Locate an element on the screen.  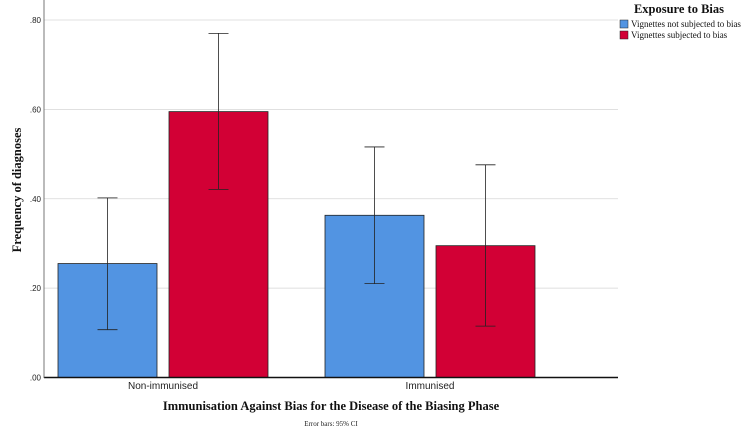
y-axis-title: Frequency of diagnoses is located at coordinates (17, 189).